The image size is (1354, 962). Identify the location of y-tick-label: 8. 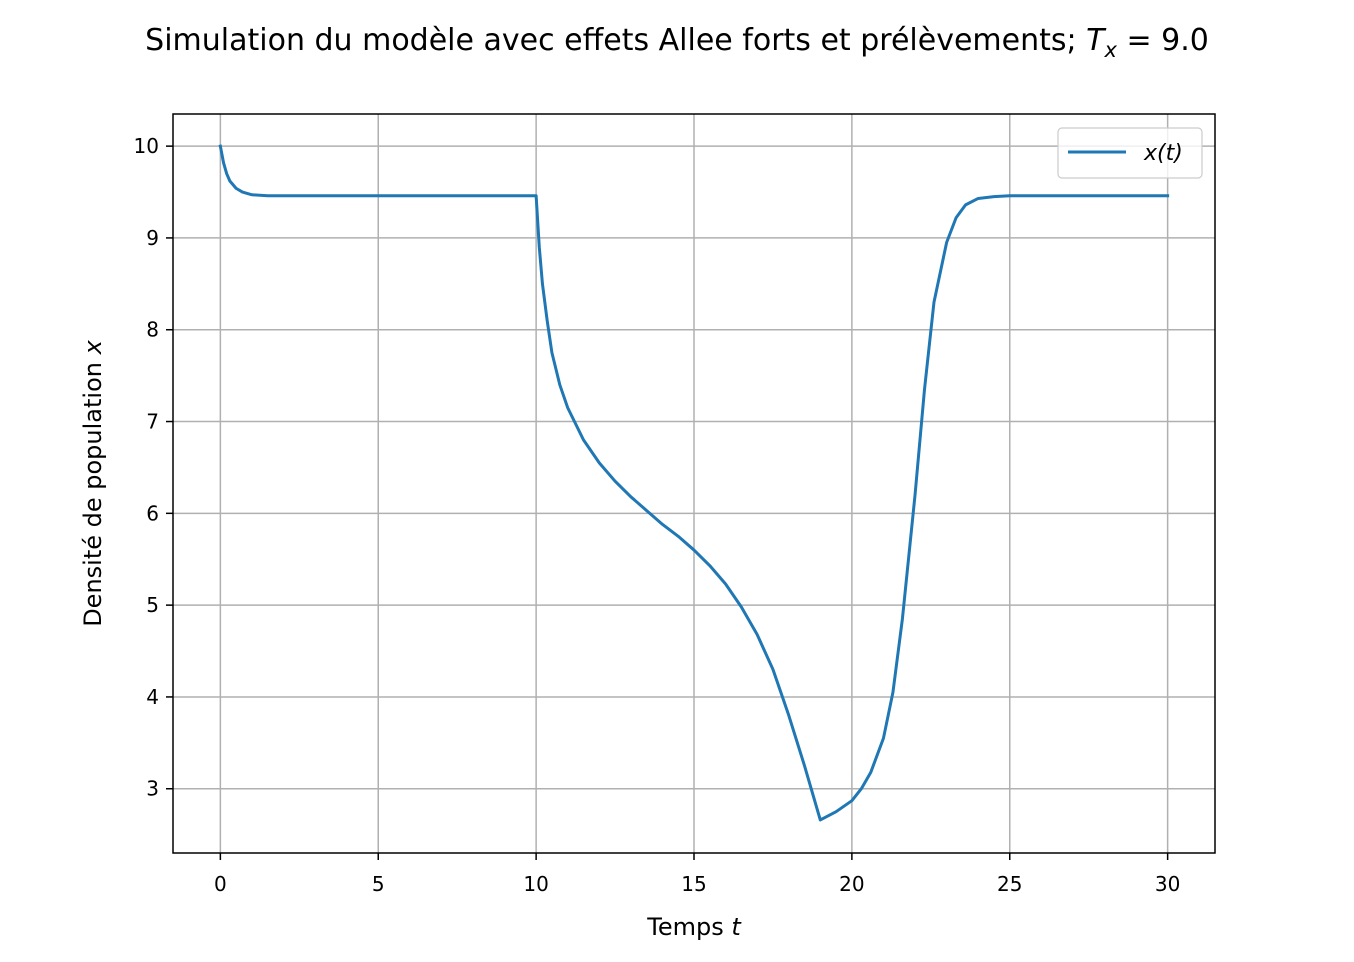
(152, 330).